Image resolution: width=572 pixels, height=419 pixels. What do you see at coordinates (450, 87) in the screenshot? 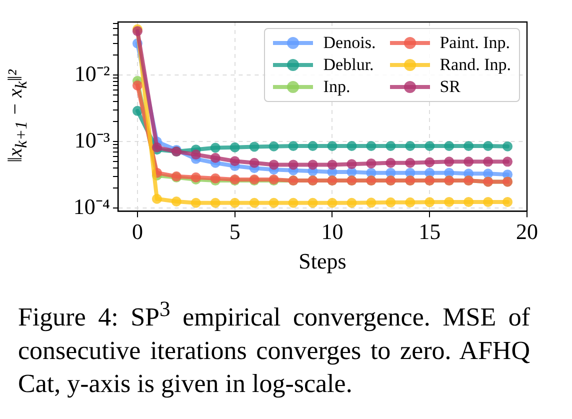
I see `legend-label: SR` at bounding box center [450, 87].